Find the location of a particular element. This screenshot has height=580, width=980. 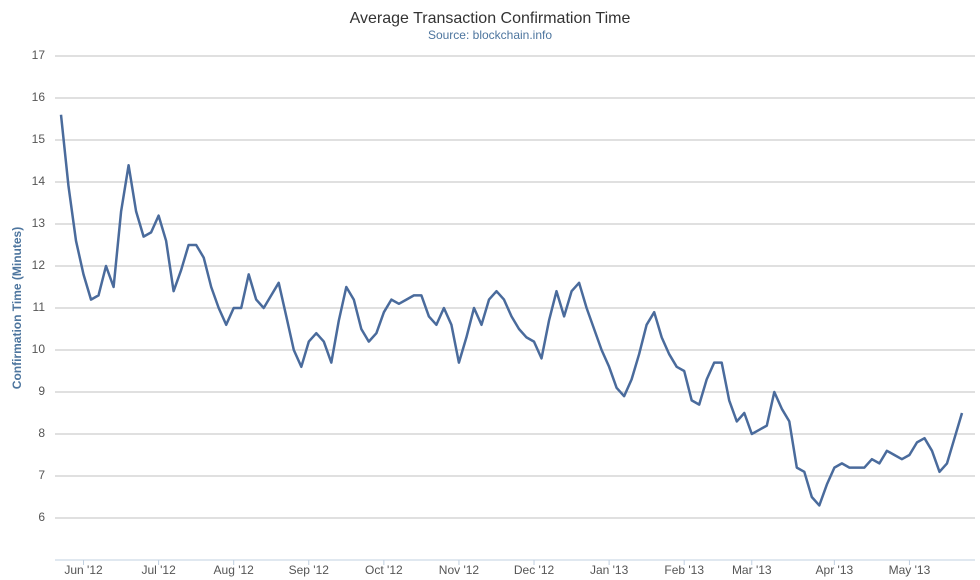

chart-title: Average Transaction Confirmation Time is located at coordinates (490, 18).